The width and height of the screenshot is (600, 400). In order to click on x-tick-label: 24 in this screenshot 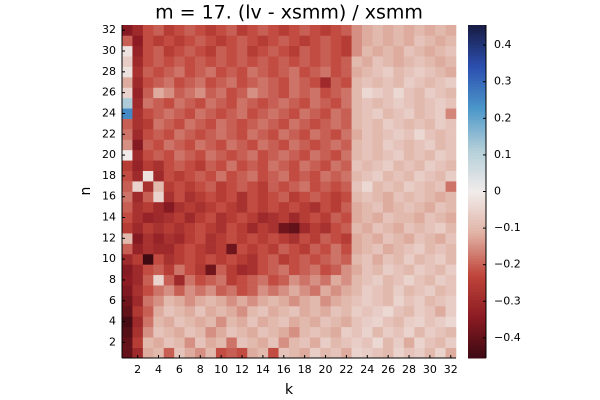, I will do `click(367, 369)`.